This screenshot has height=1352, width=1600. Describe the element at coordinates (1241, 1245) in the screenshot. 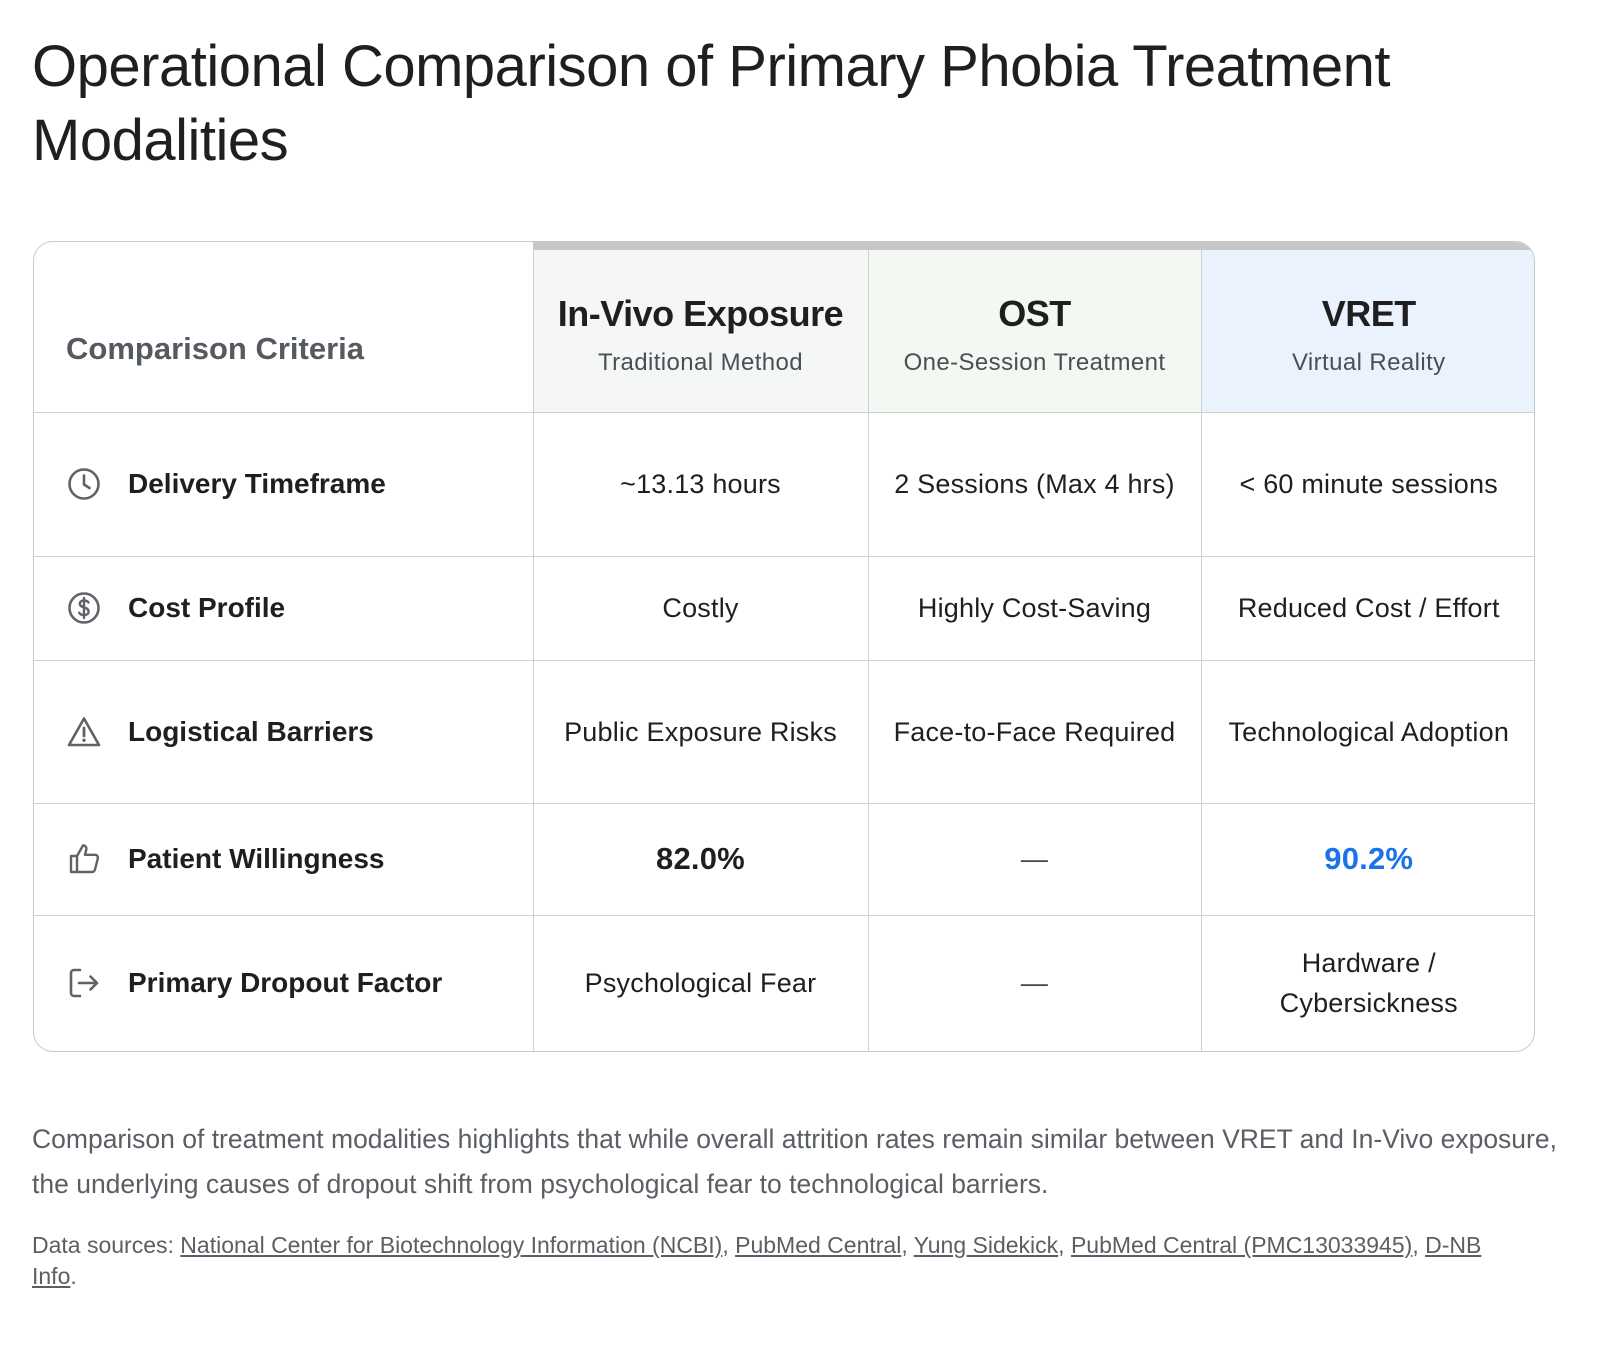

I see `source-link-pmc13033945: PubMed Central (PMC13033945)` at that location.